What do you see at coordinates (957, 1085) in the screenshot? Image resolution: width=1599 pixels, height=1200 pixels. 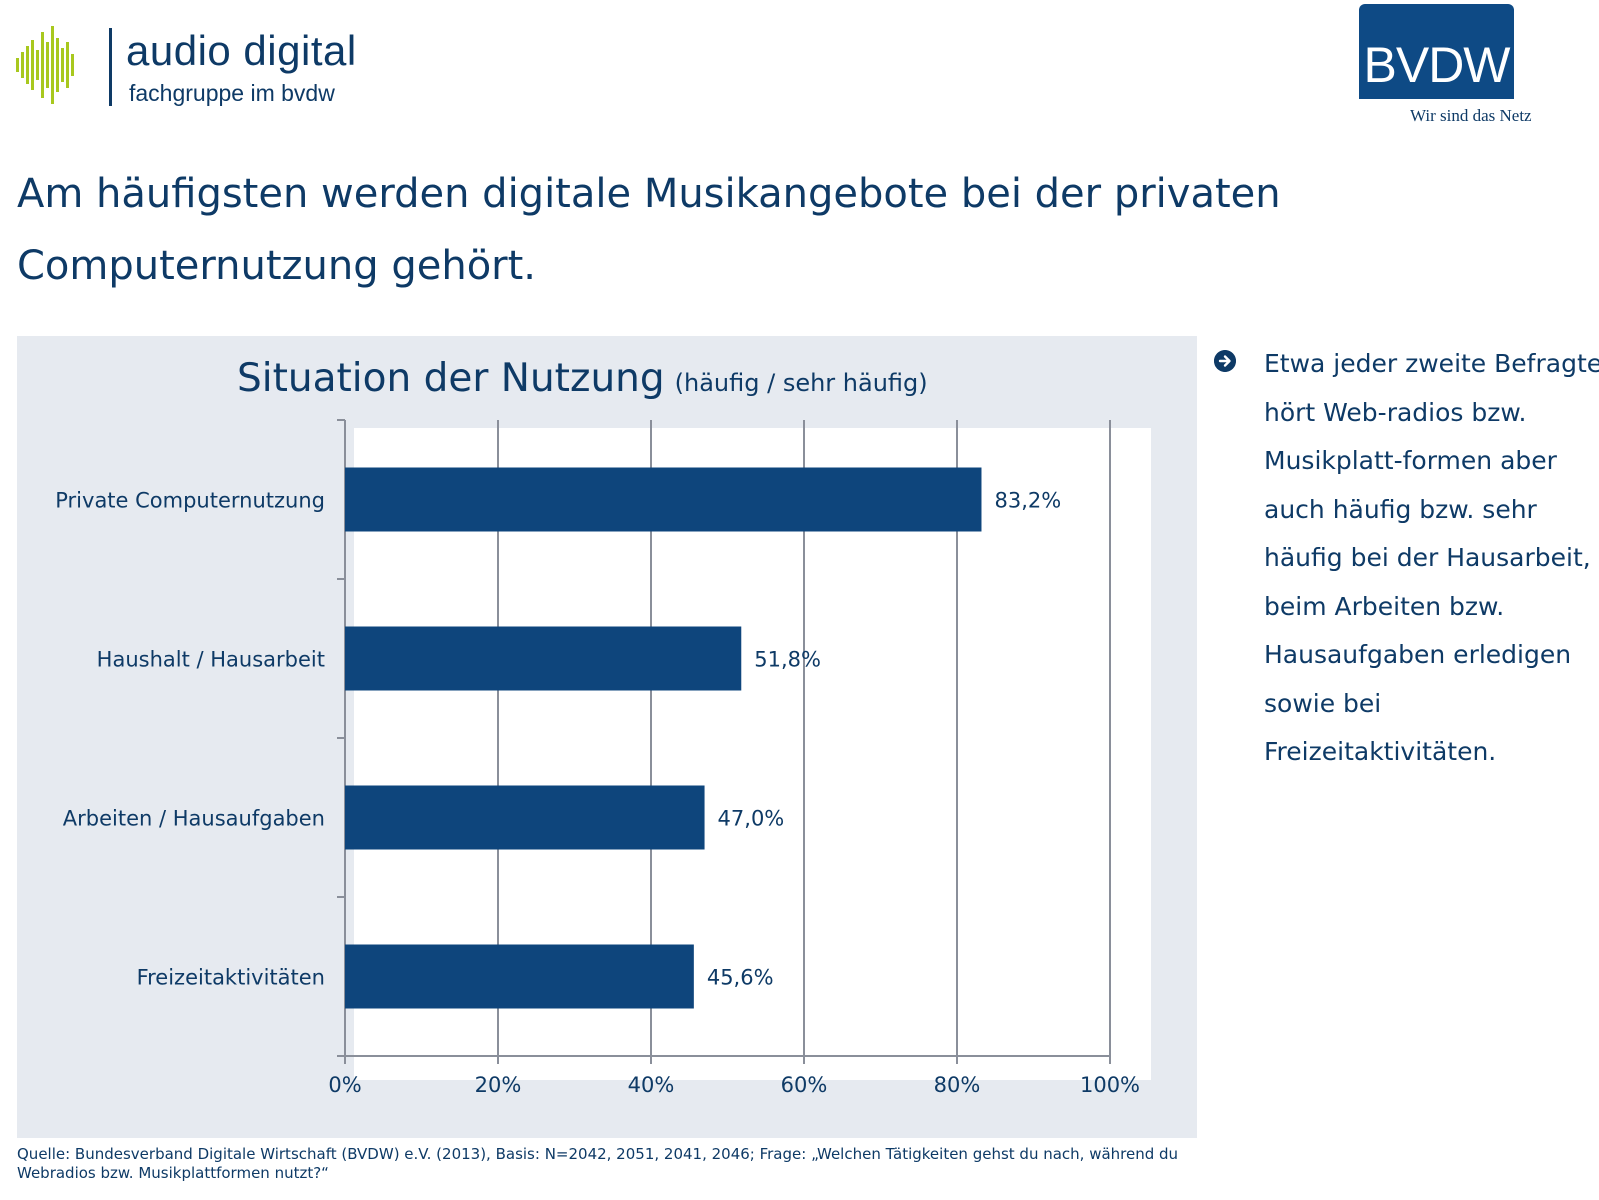 I see `x-tick-label: 80%` at bounding box center [957, 1085].